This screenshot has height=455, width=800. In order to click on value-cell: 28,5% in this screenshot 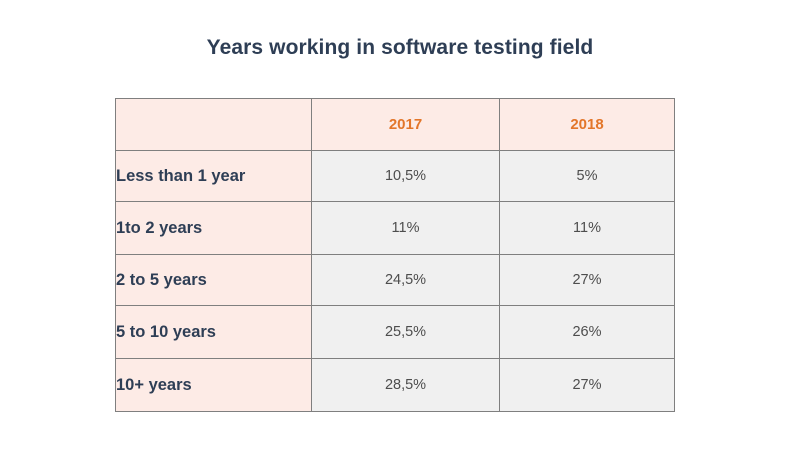, I will do `click(405, 385)`.